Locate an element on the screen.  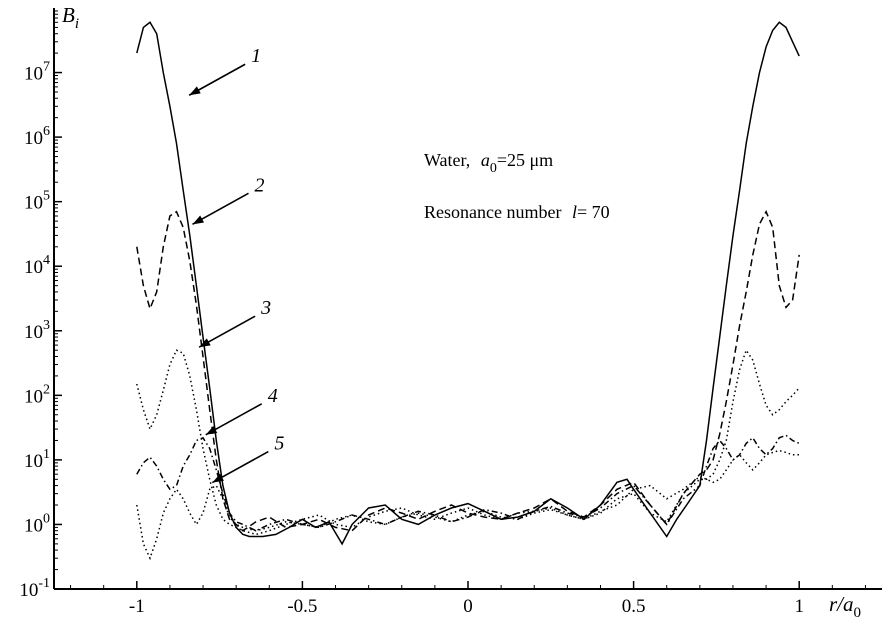
curve-label-2: 2 is located at coordinates (259, 185).